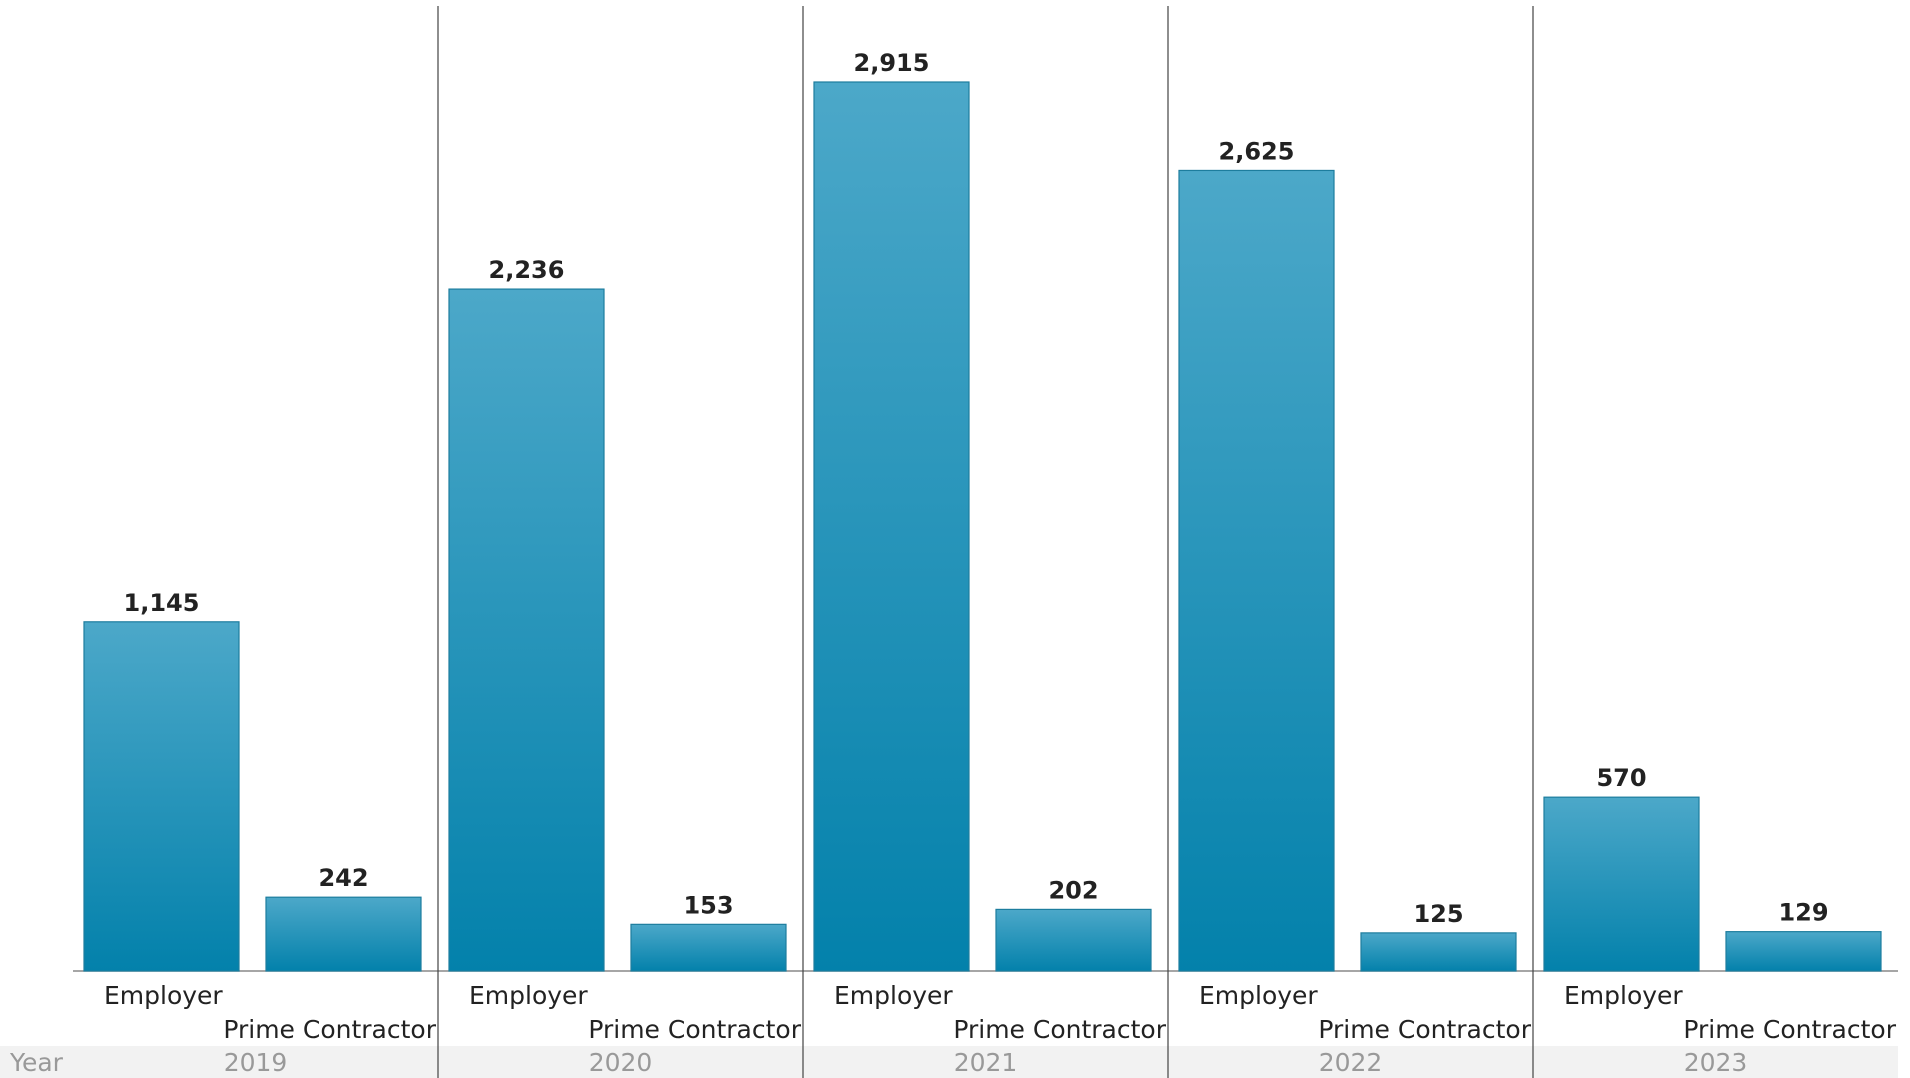 The height and width of the screenshot is (1078, 1910). I want to click on data-label: 1,145, so click(162, 603).